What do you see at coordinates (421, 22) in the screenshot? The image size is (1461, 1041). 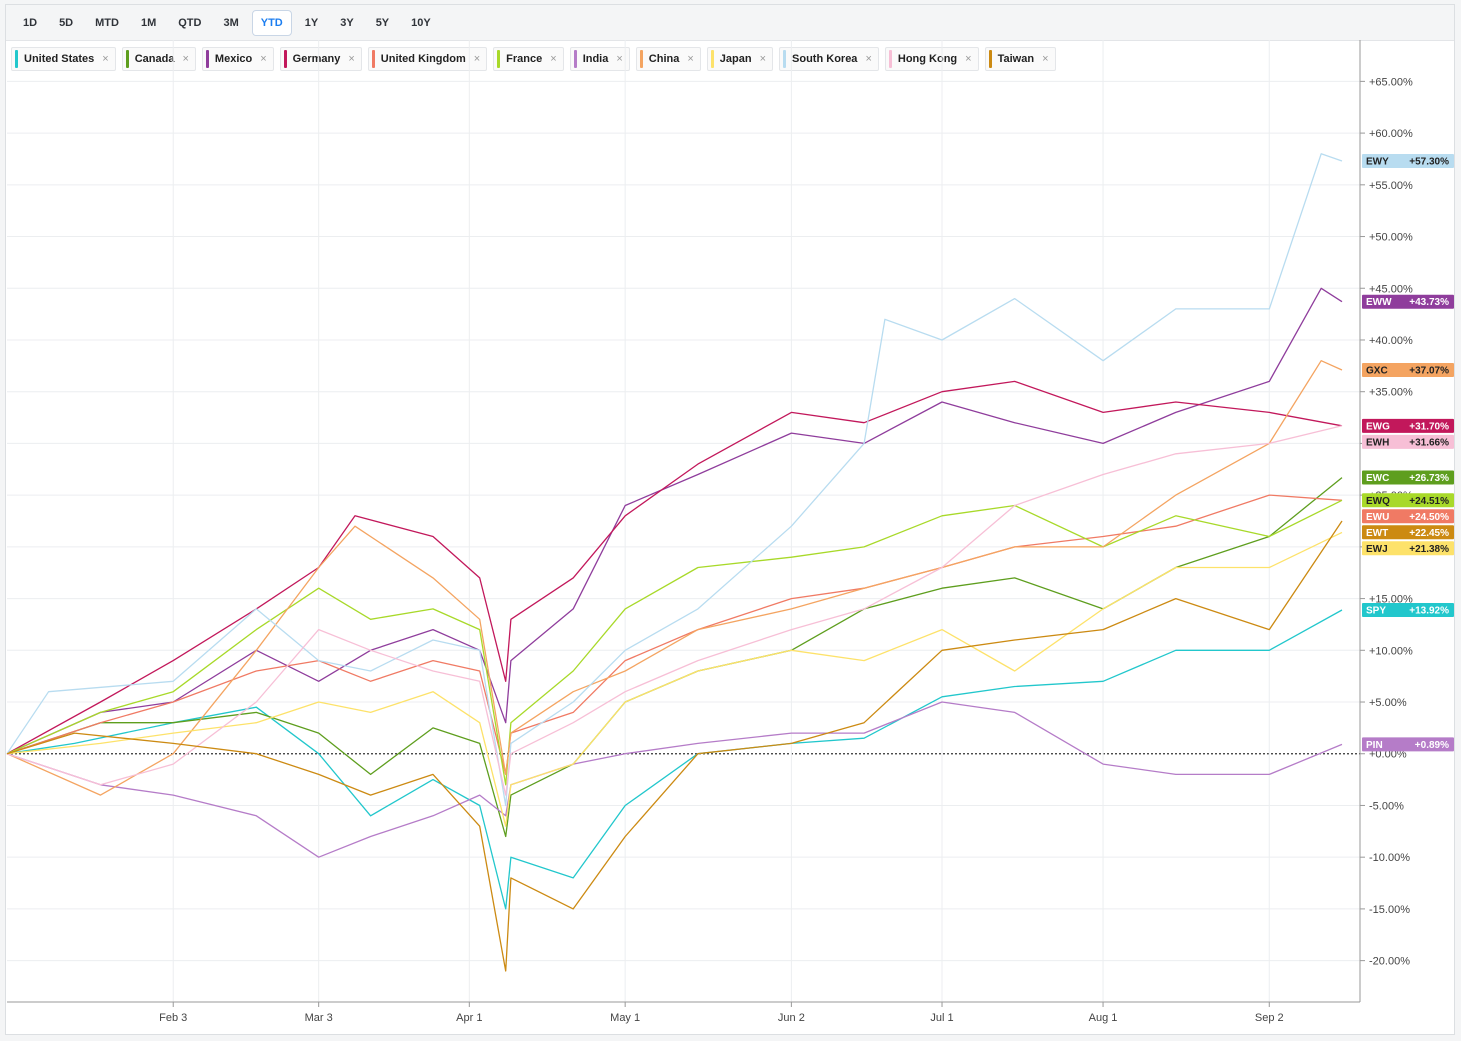 I see `range-button-10y: 10Y` at bounding box center [421, 22].